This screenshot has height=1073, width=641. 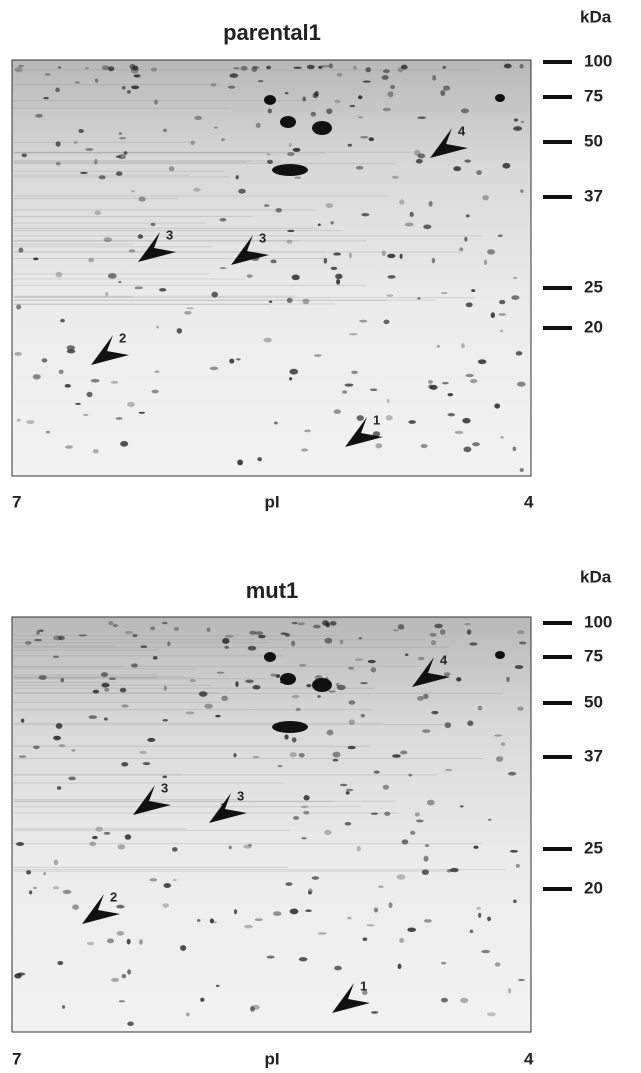 I want to click on pi-right: 4, so click(x=529, y=1058).